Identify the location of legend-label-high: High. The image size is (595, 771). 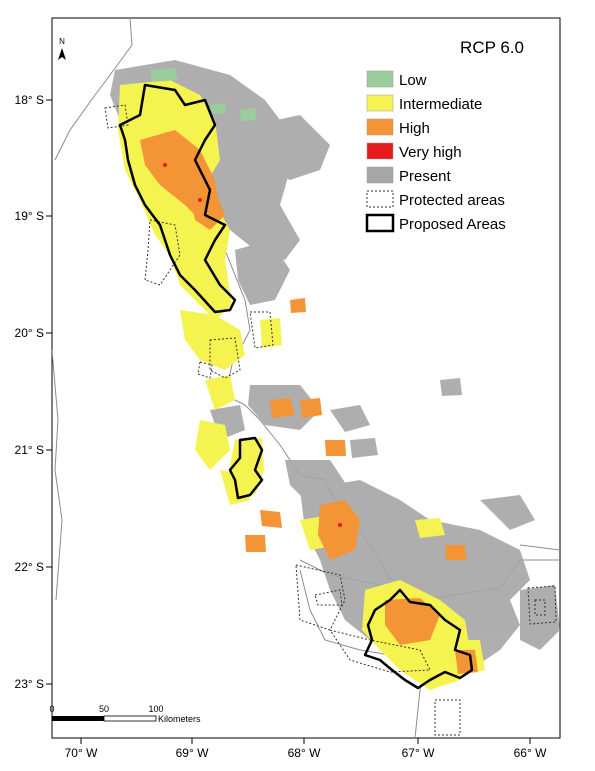
(414, 128).